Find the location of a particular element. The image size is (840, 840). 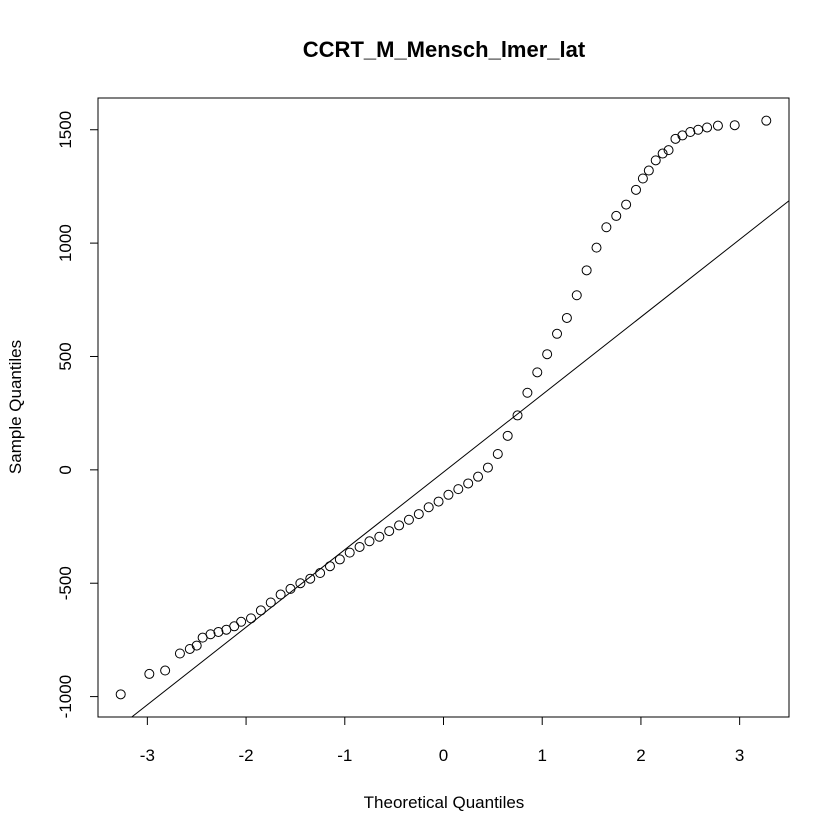

y-tick-label: -500 is located at coordinates (65, 583).